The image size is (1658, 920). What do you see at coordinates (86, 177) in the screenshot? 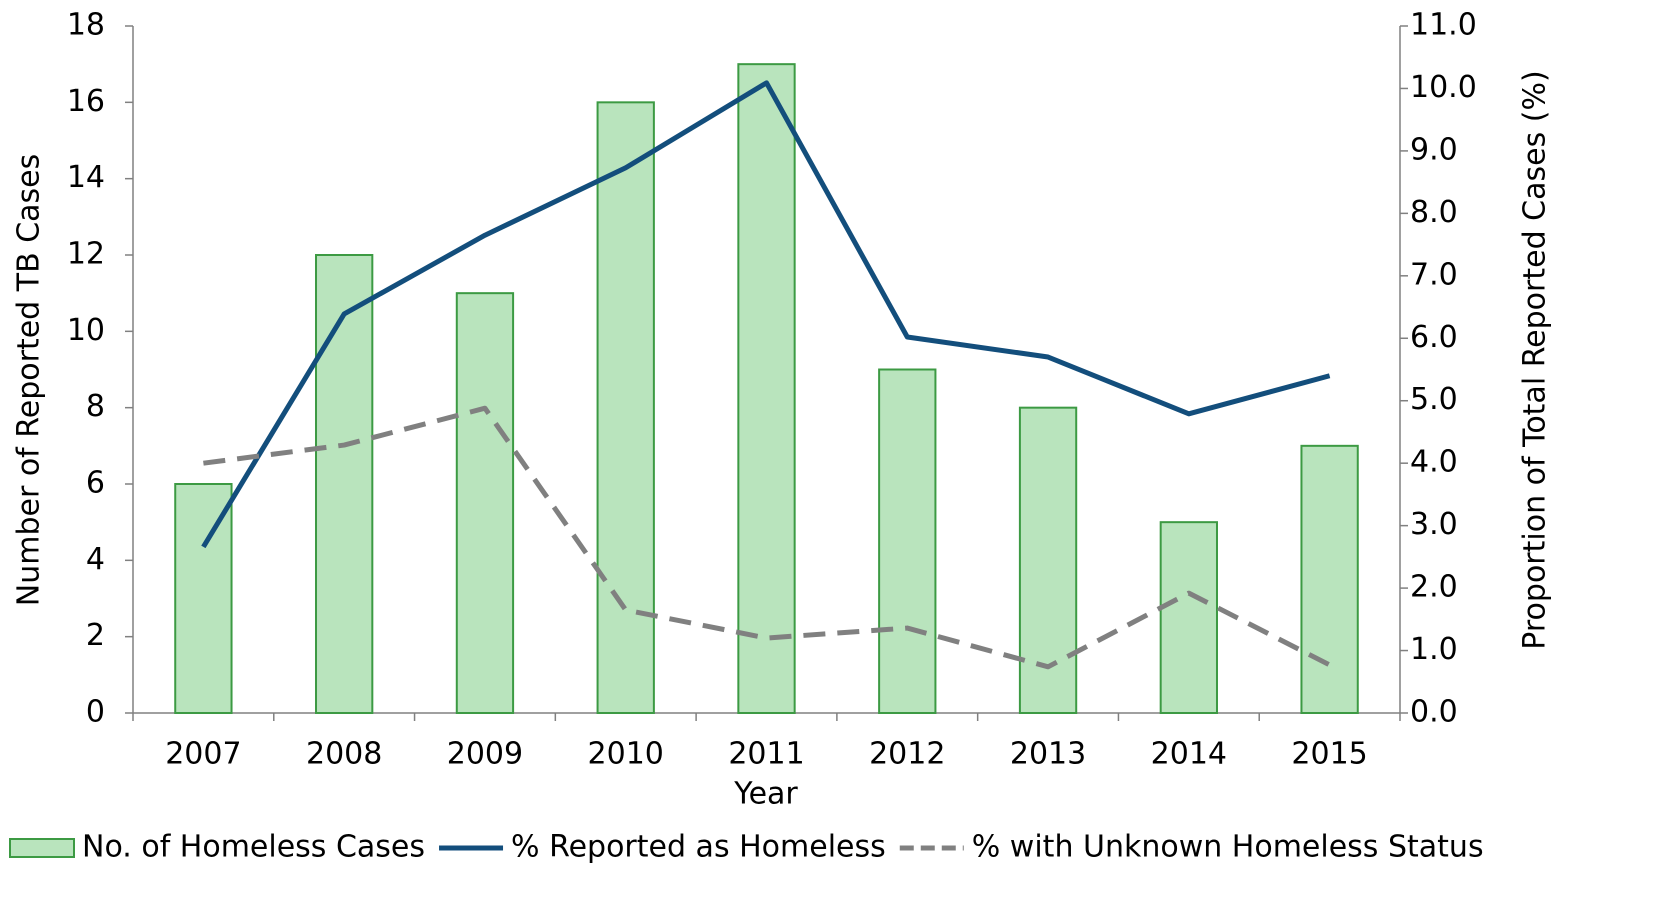
I see `y-tick-label: 14` at bounding box center [86, 177].